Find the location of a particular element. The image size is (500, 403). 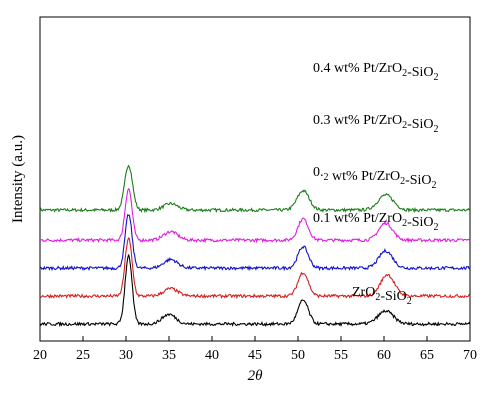

x-tick-label: 40 is located at coordinates (212, 355).